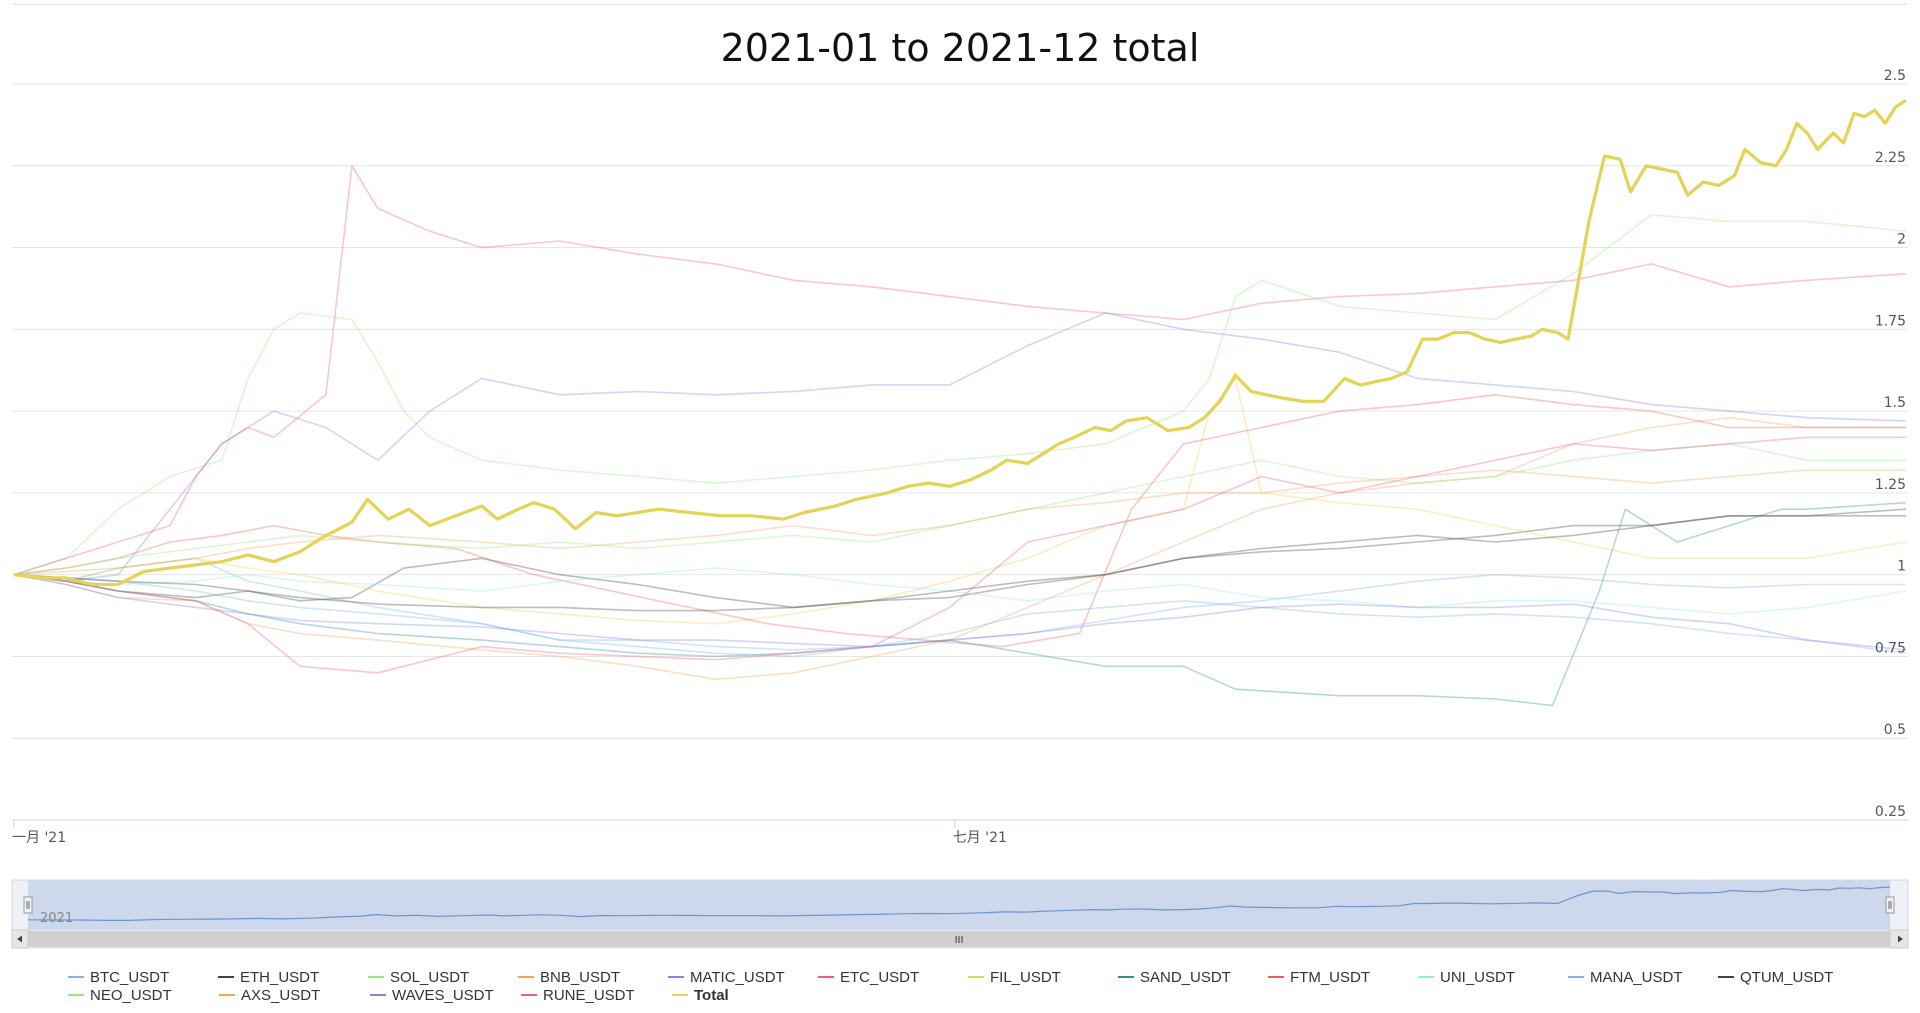 This screenshot has width=1920, height=1013. I want to click on legend-item-eth-usdt: ETH_USDT, so click(293, 977).